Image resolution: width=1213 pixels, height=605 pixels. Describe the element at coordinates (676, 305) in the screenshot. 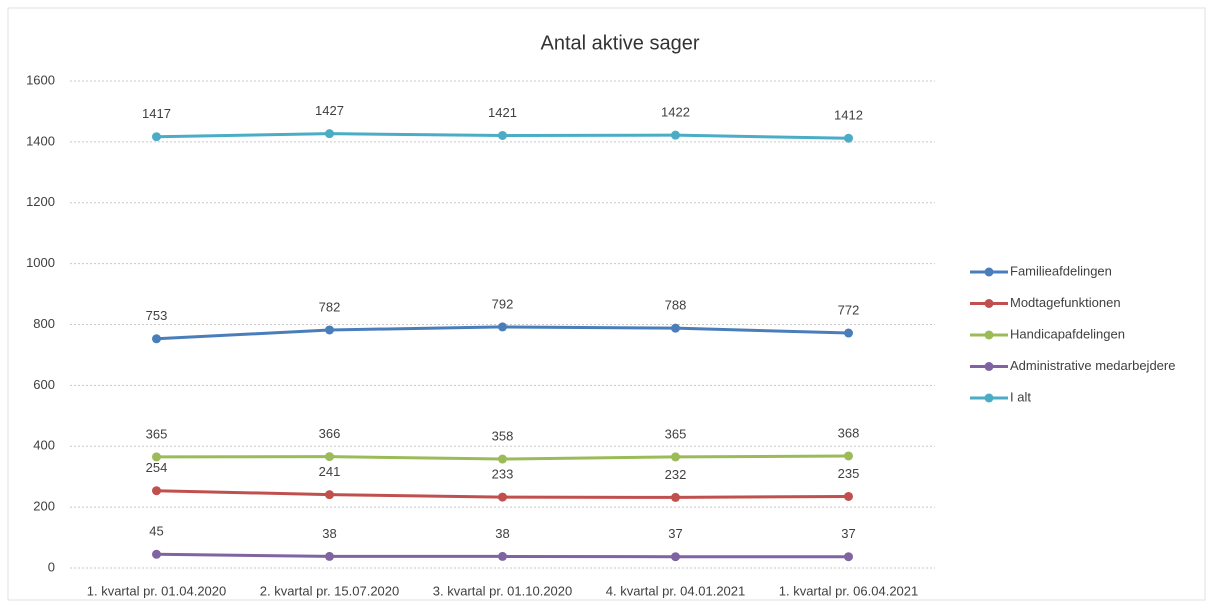

I see `data-label: 788` at that location.